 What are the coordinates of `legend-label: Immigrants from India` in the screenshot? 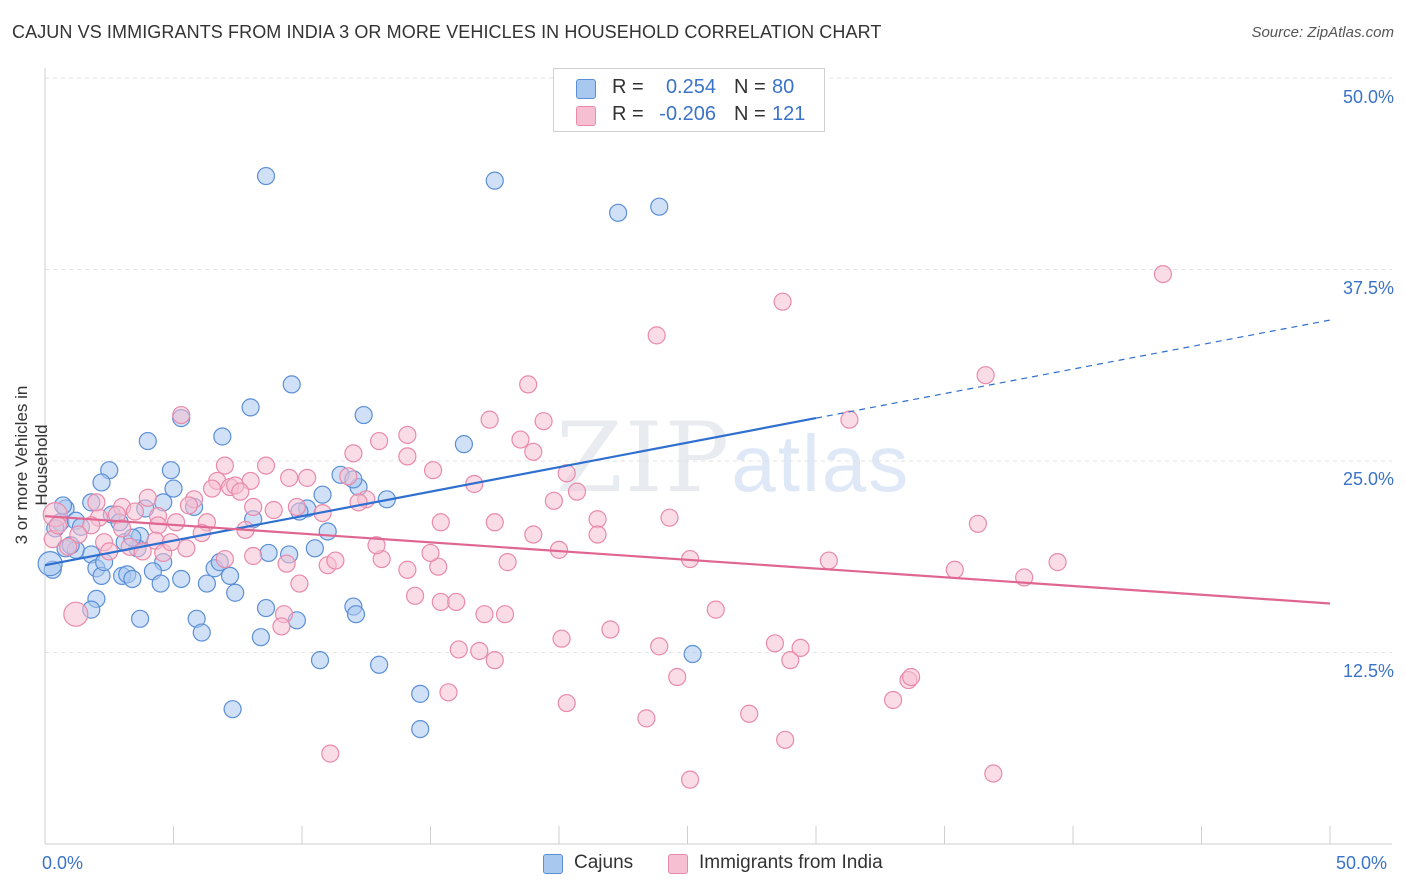 It's located at (791, 862).